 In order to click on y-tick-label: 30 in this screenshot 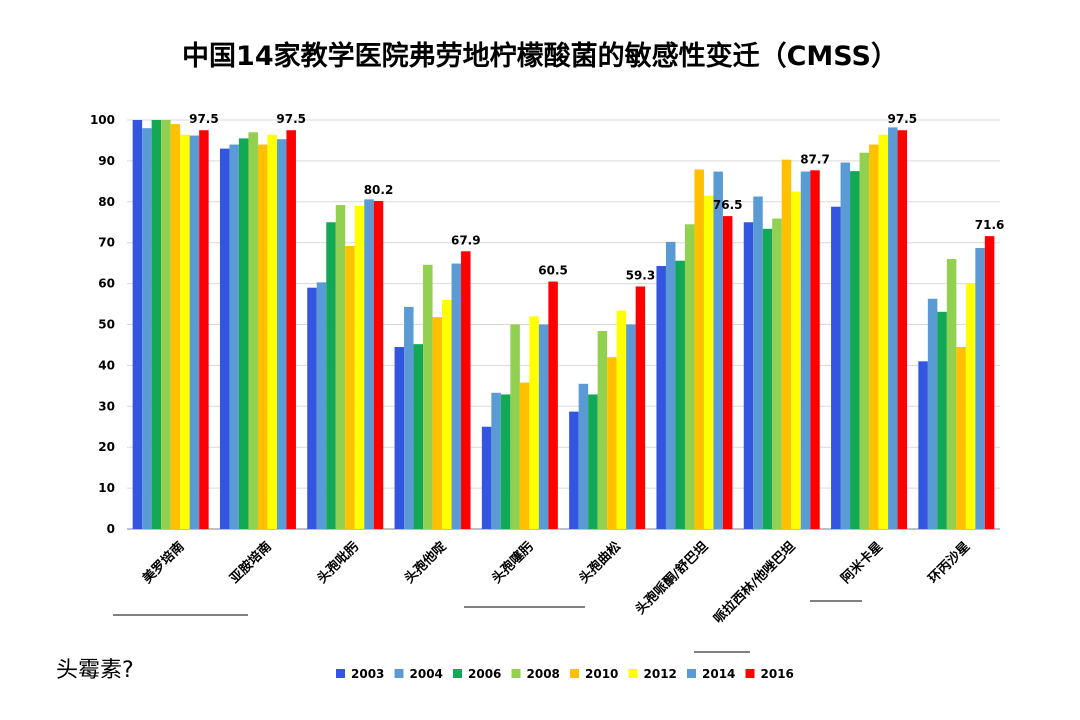, I will do `click(106, 406)`.